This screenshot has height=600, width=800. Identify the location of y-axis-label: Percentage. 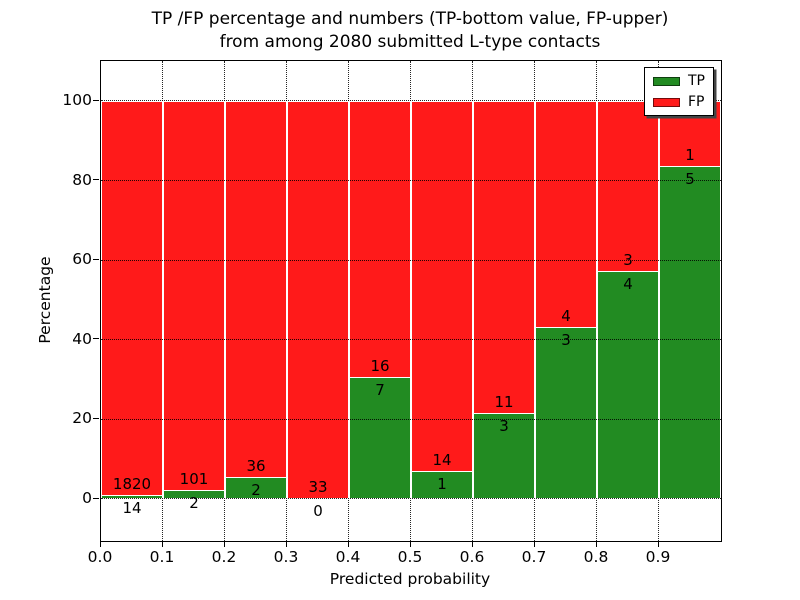
(45, 300).